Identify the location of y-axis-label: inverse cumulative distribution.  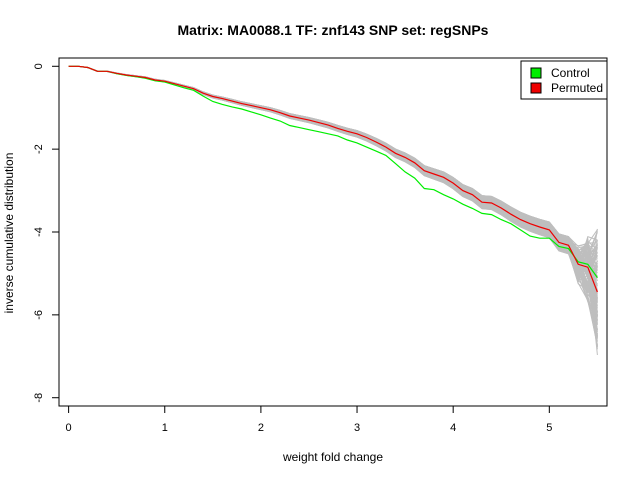
(9, 233).